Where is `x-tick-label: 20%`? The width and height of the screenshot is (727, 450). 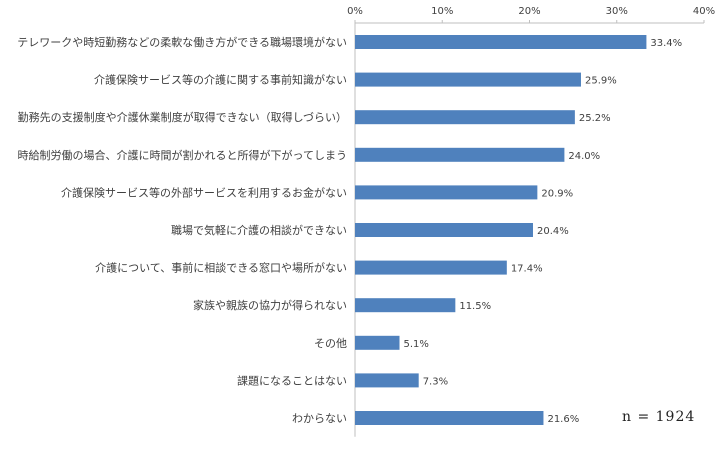 x-tick-label: 20% is located at coordinates (529, 11).